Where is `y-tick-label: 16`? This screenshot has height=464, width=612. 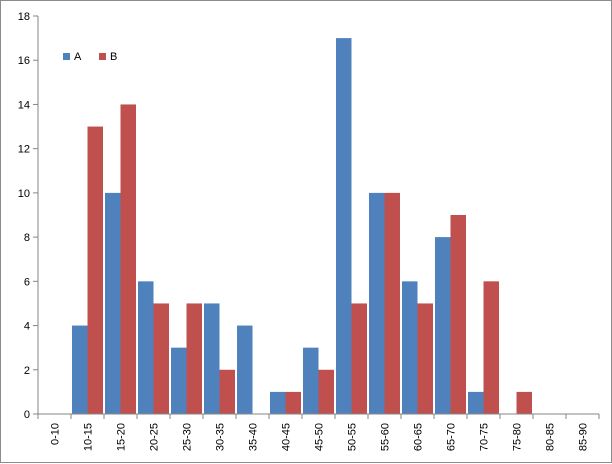 y-tick-label: 16 is located at coordinates (24, 61).